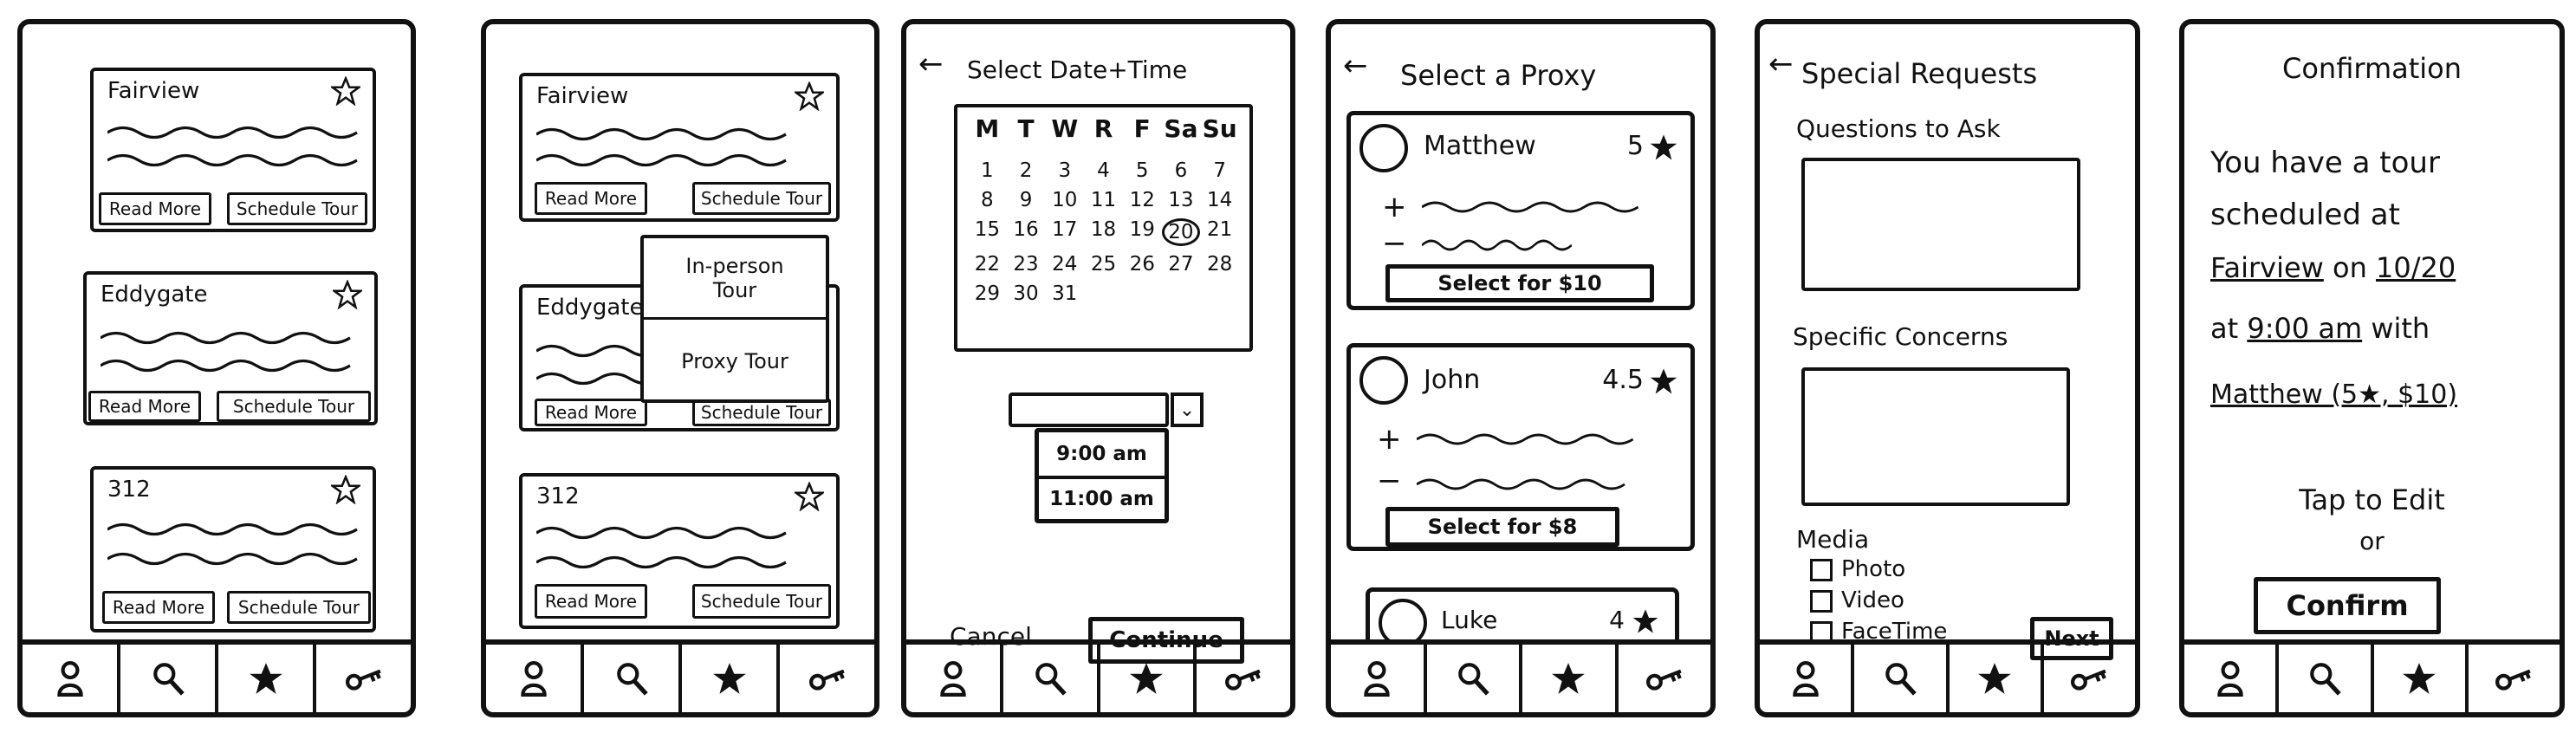 This screenshot has width=2576, height=733. What do you see at coordinates (1102, 455) in the screenshot?
I see `time-option: 9:00 am` at bounding box center [1102, 455].